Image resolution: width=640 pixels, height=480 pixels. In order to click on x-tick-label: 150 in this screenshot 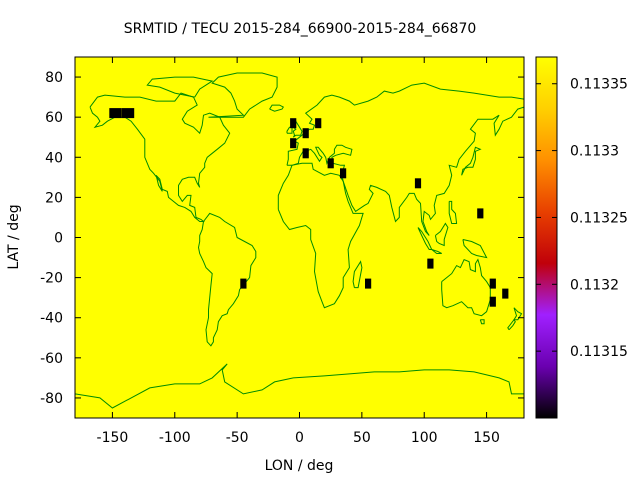, I will do `click(486, 438)`.